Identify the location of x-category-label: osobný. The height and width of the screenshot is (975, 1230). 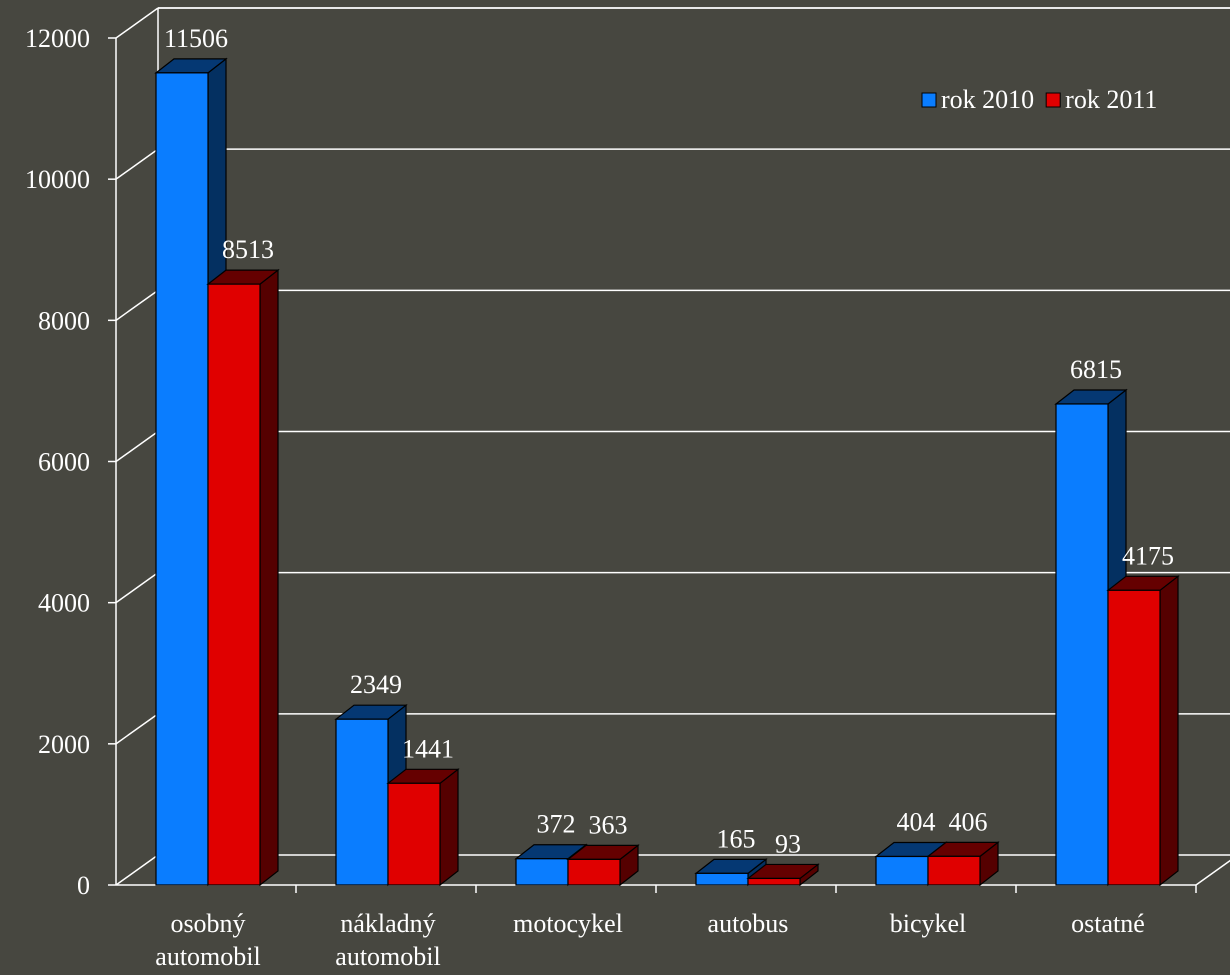
(207, 923).